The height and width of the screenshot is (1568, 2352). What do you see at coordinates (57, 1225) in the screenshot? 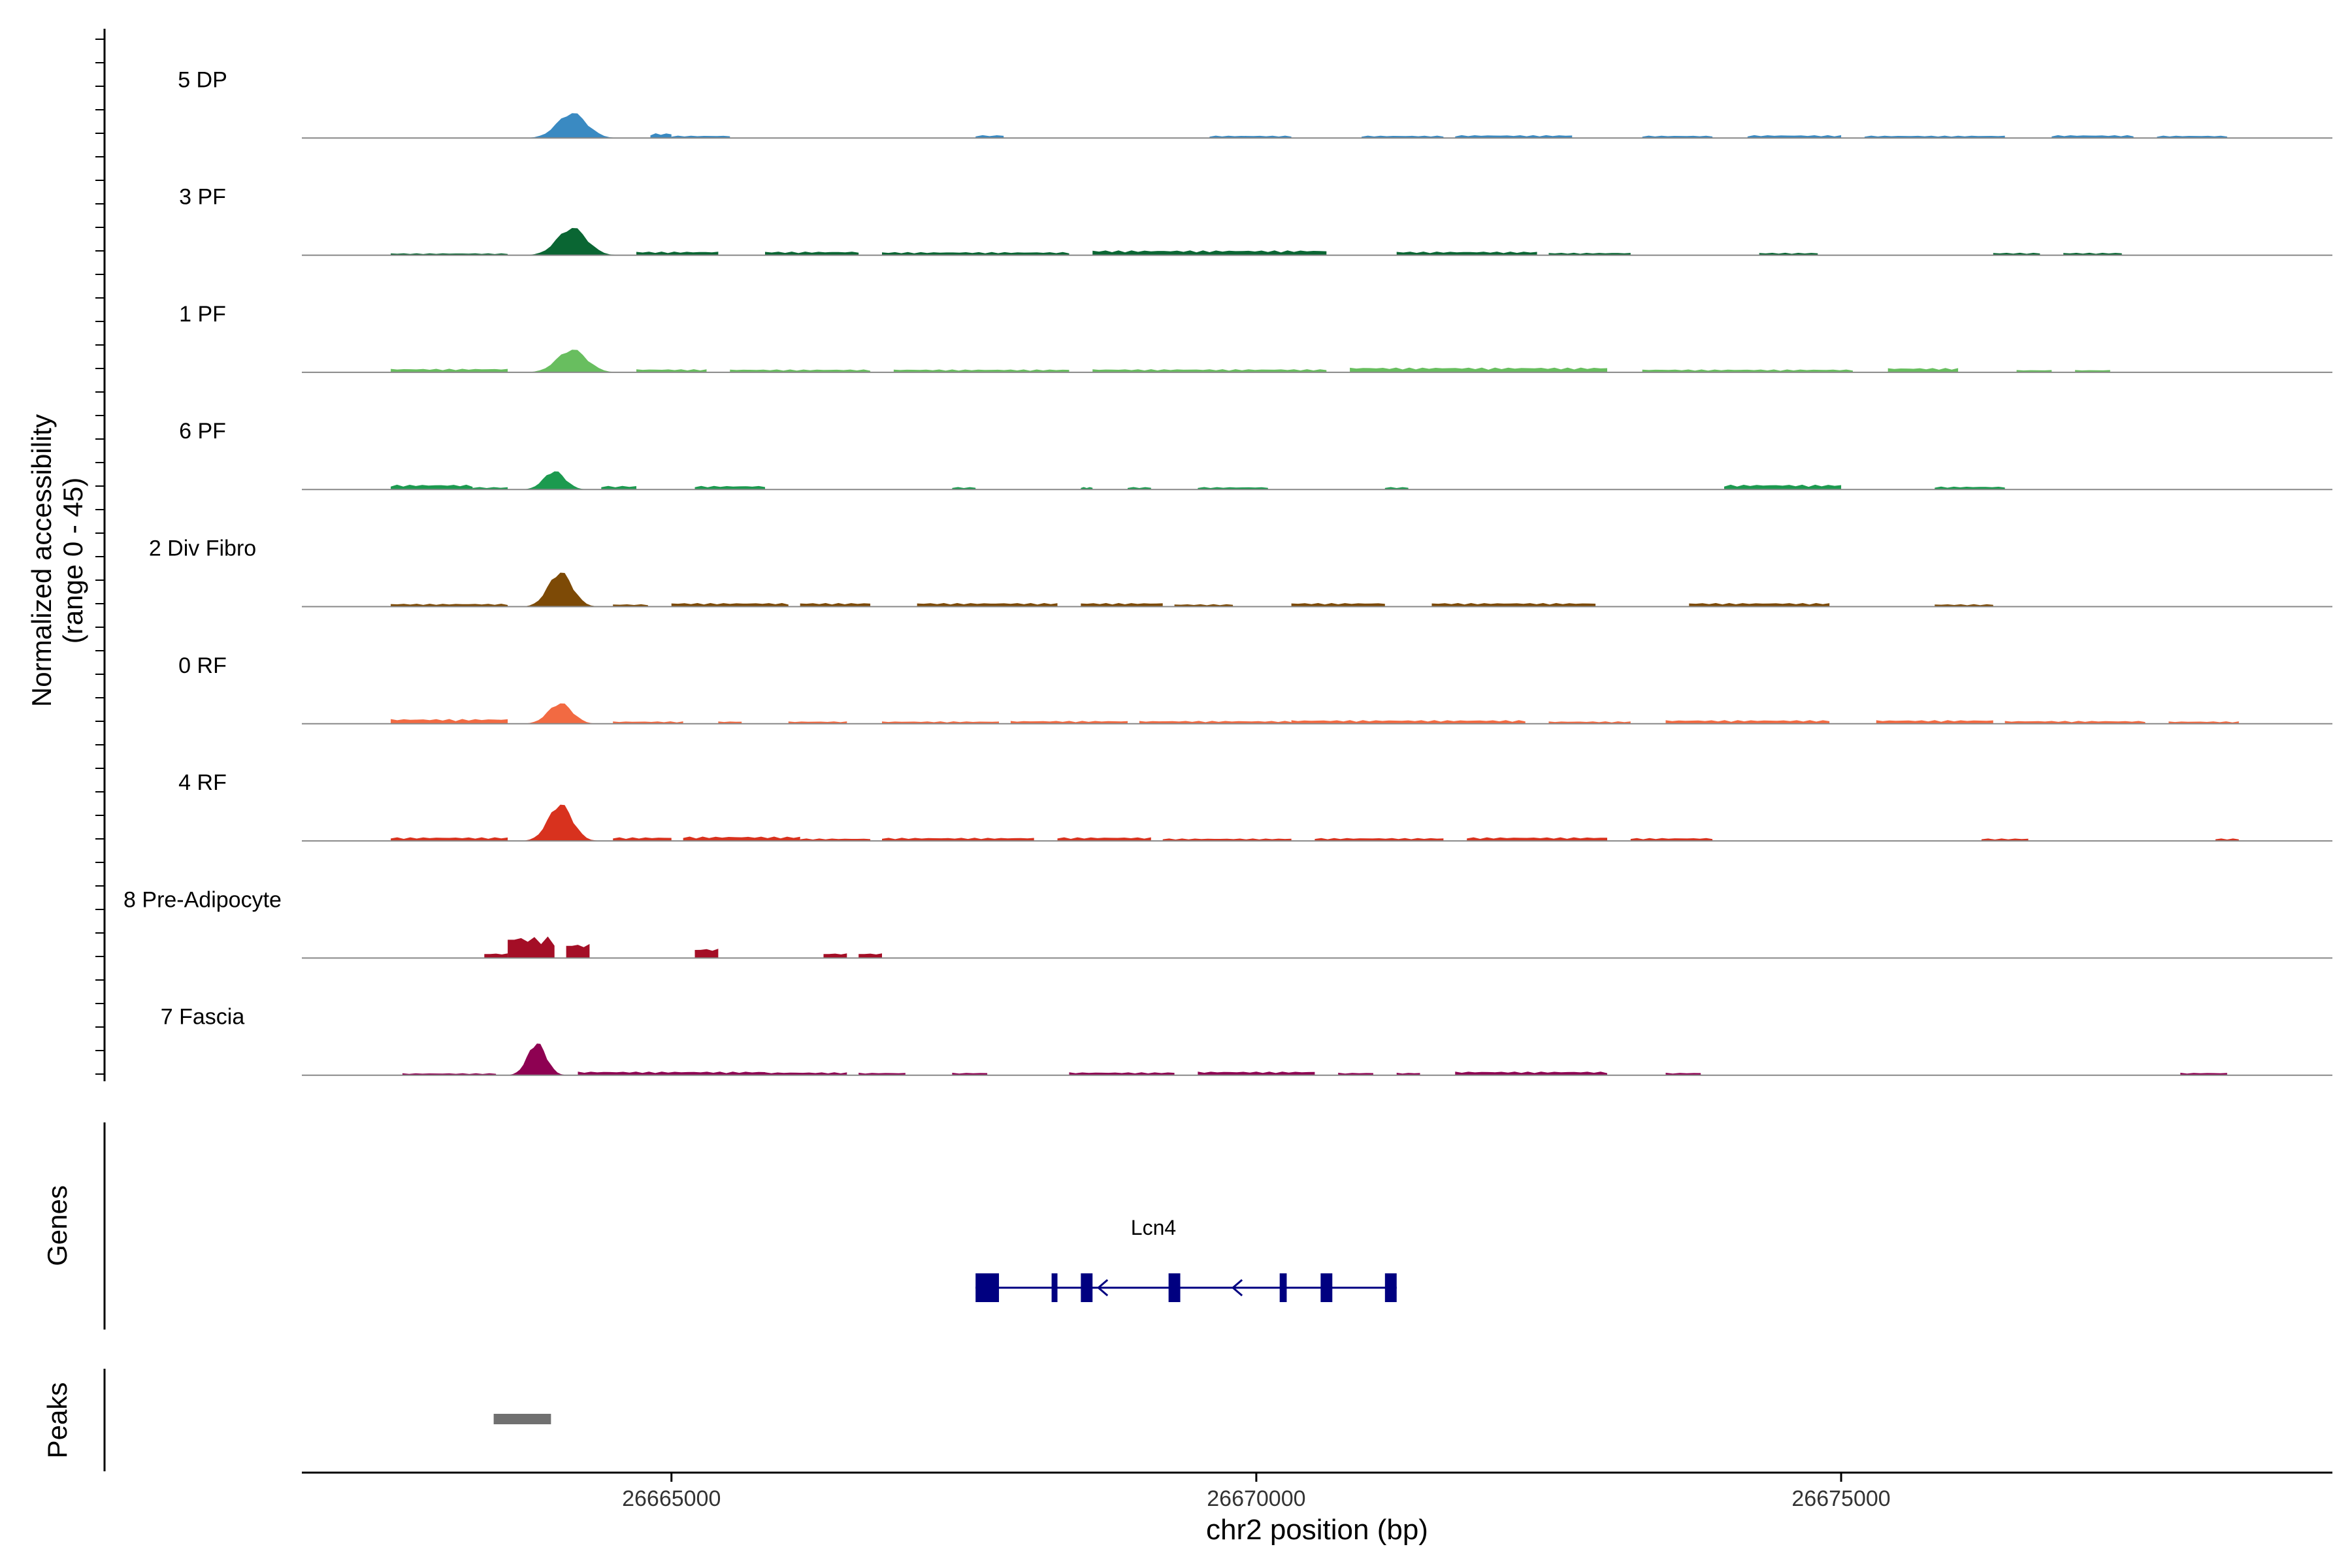
I see `genes-panel-label: Genes` at bounding box center [57, 1225].